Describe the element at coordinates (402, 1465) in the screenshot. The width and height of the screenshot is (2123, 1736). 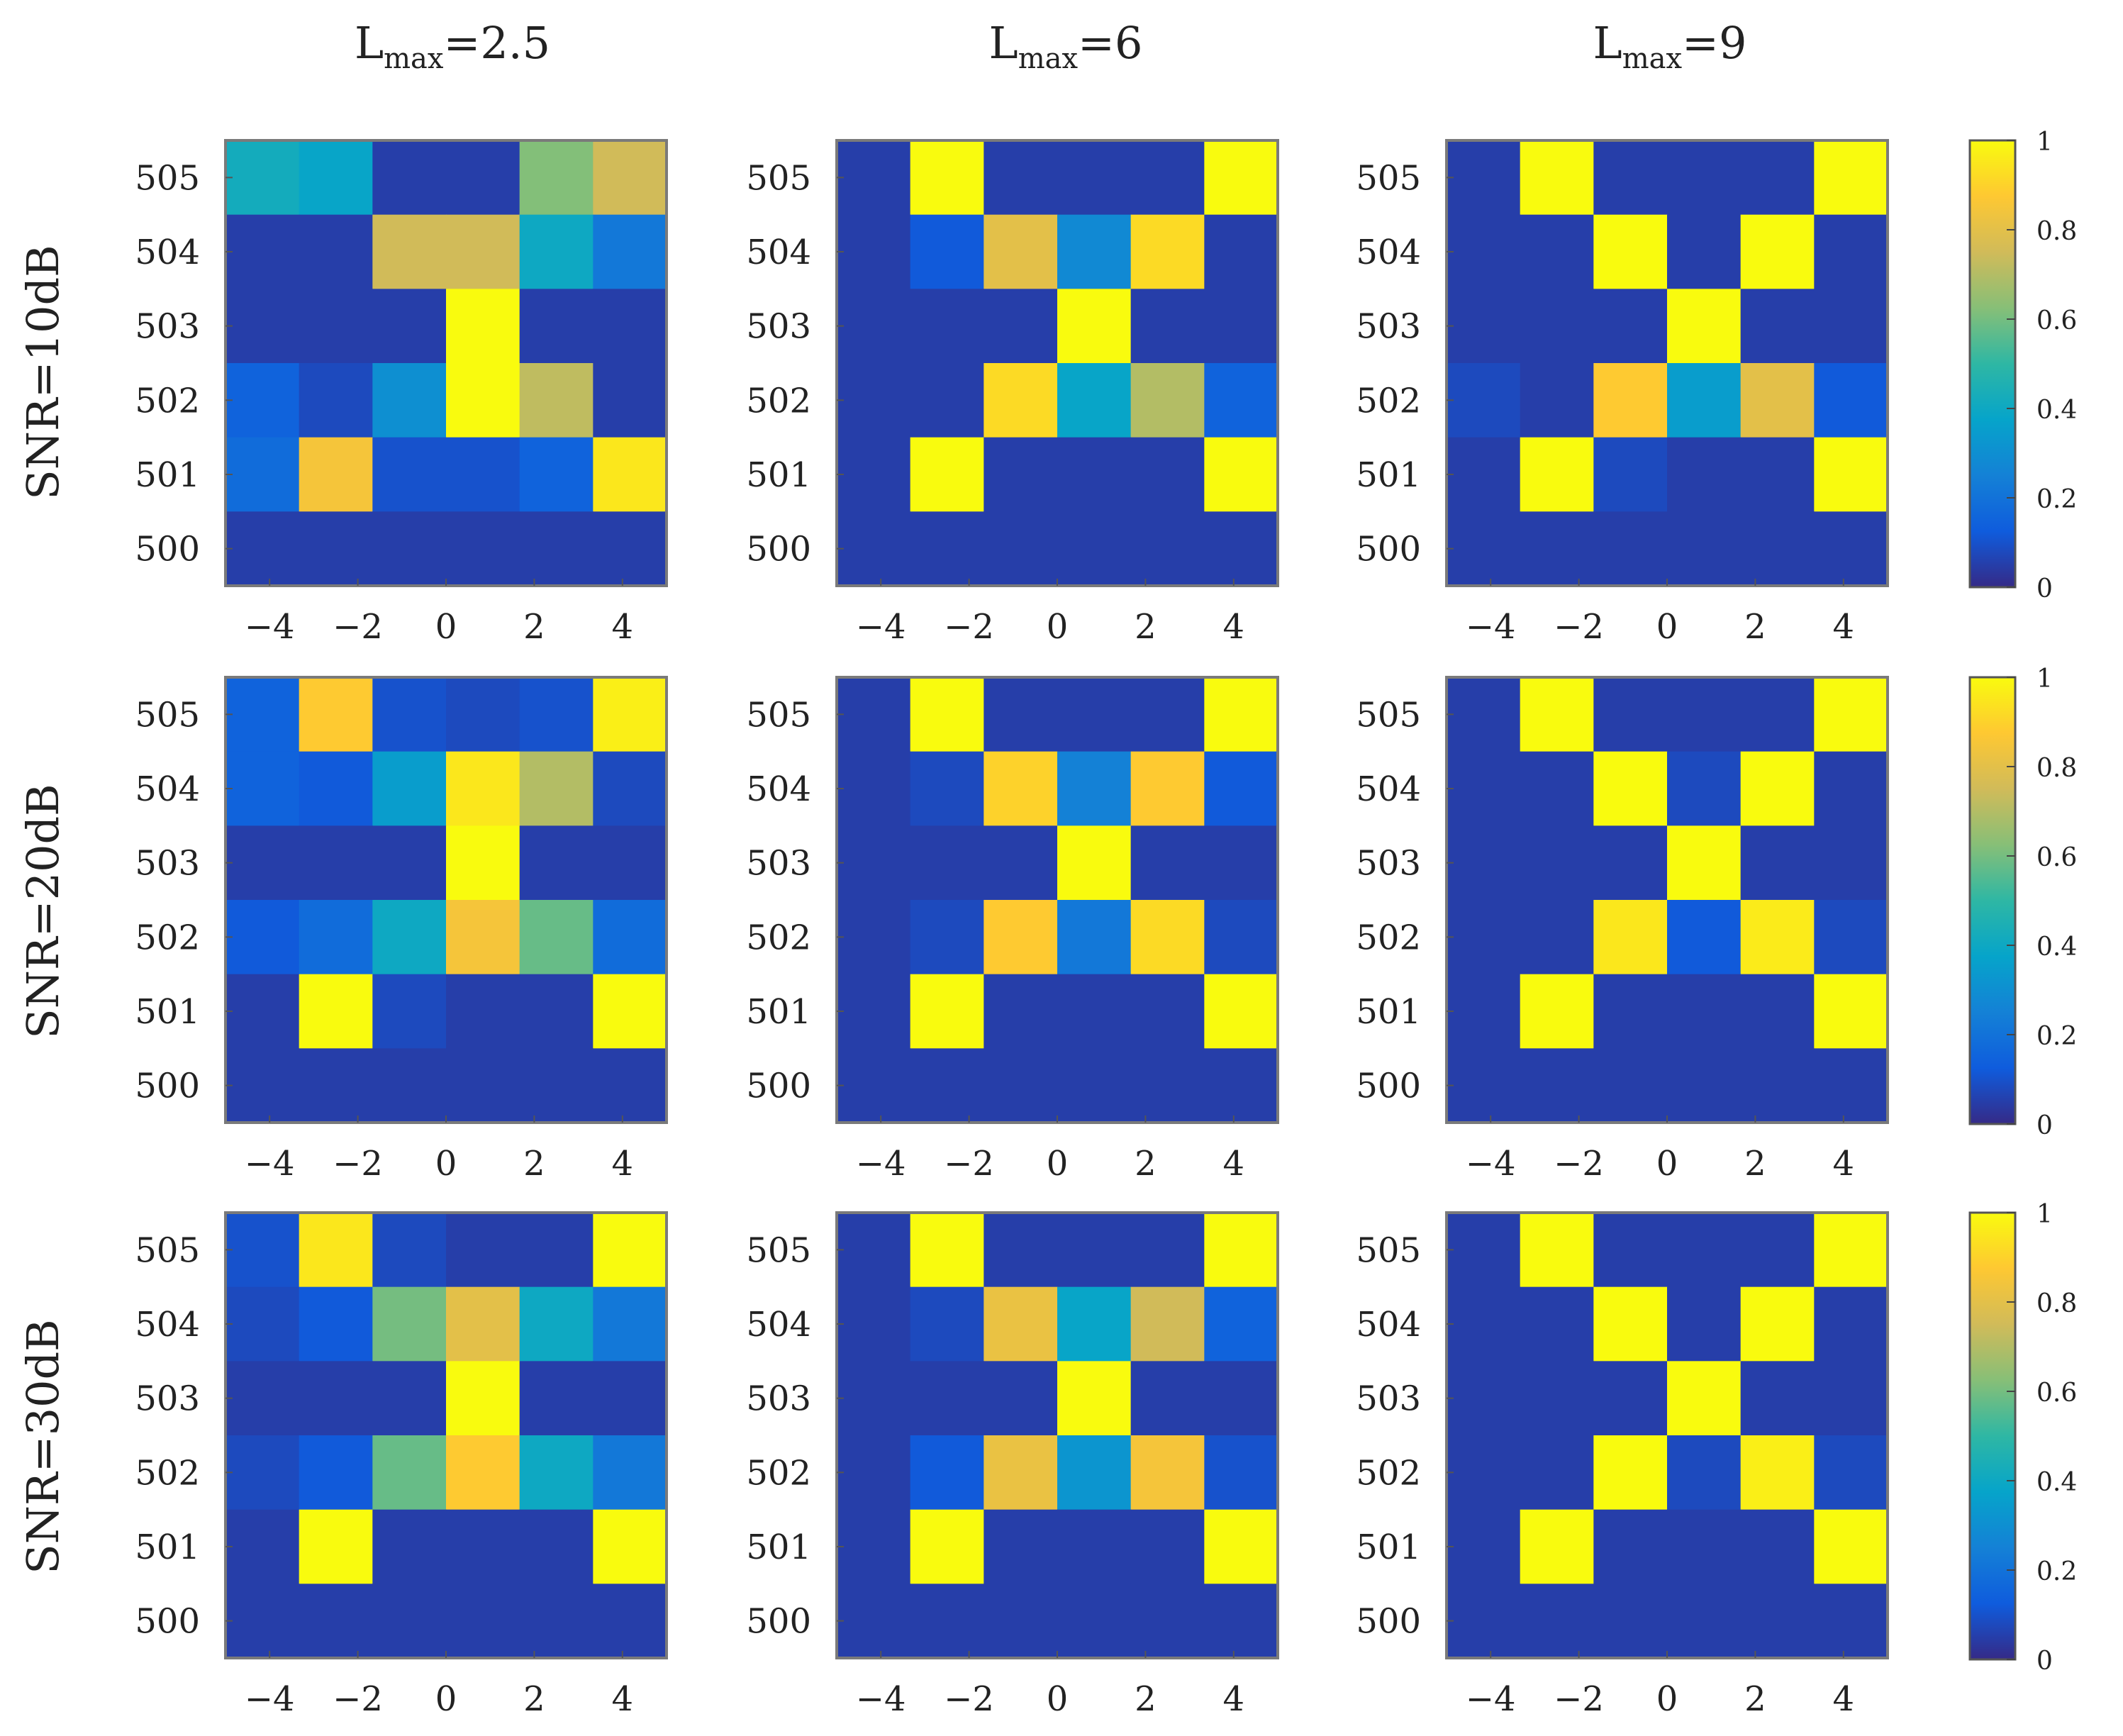
I see `heatmap-panel-r3-c1: 505 504 503 502 501 500 −4 −2 0 2 4` at that location.